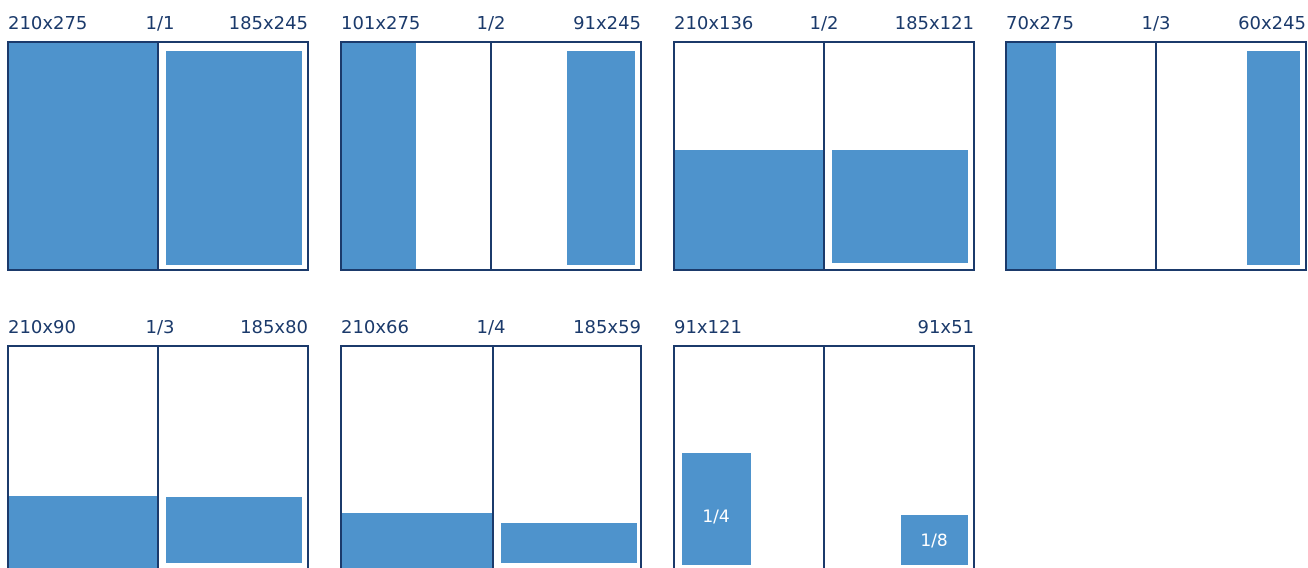 The height and width of the screenshot is (568, 1308). I want to click on fraction-label: 1/4, so click(491, 327).